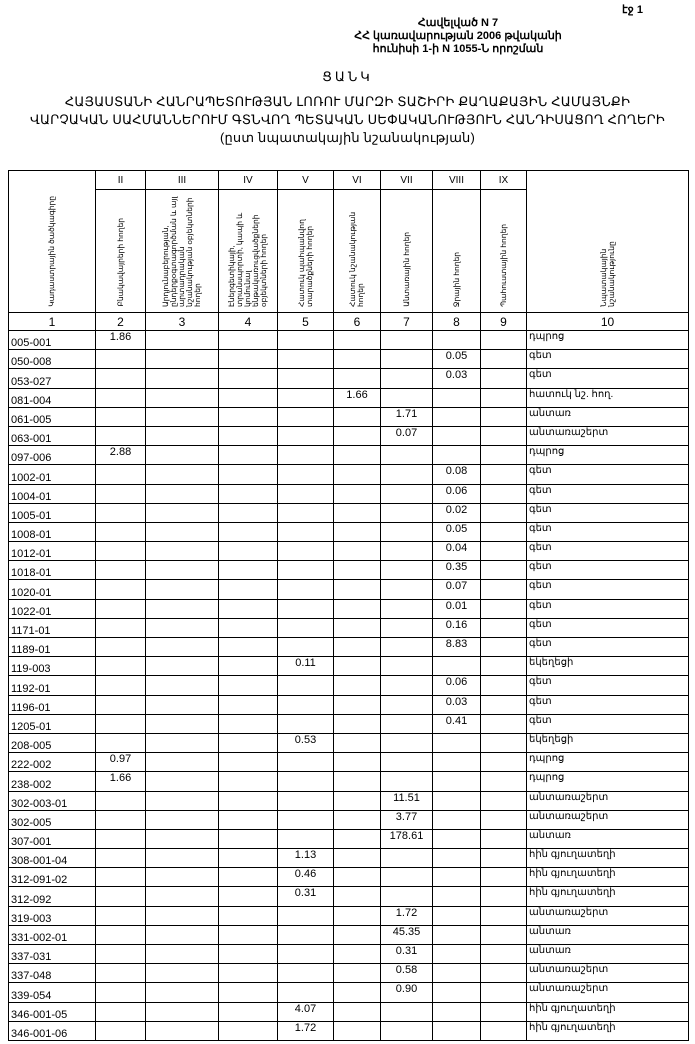  Describe the element at coordinates (348, 359) in the screenshot. I see `table-row: 050-008 0.05 գետ` at that location.